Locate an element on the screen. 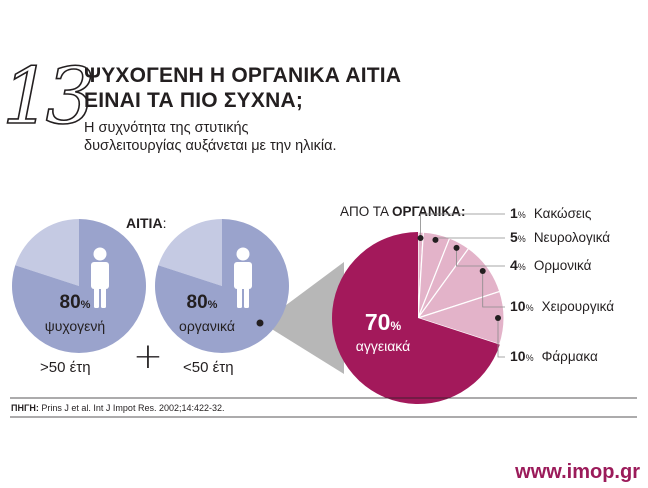 The width and height of the screenshot is (648, 488). pie1-value: 80 is located at coordinates (70, 302).